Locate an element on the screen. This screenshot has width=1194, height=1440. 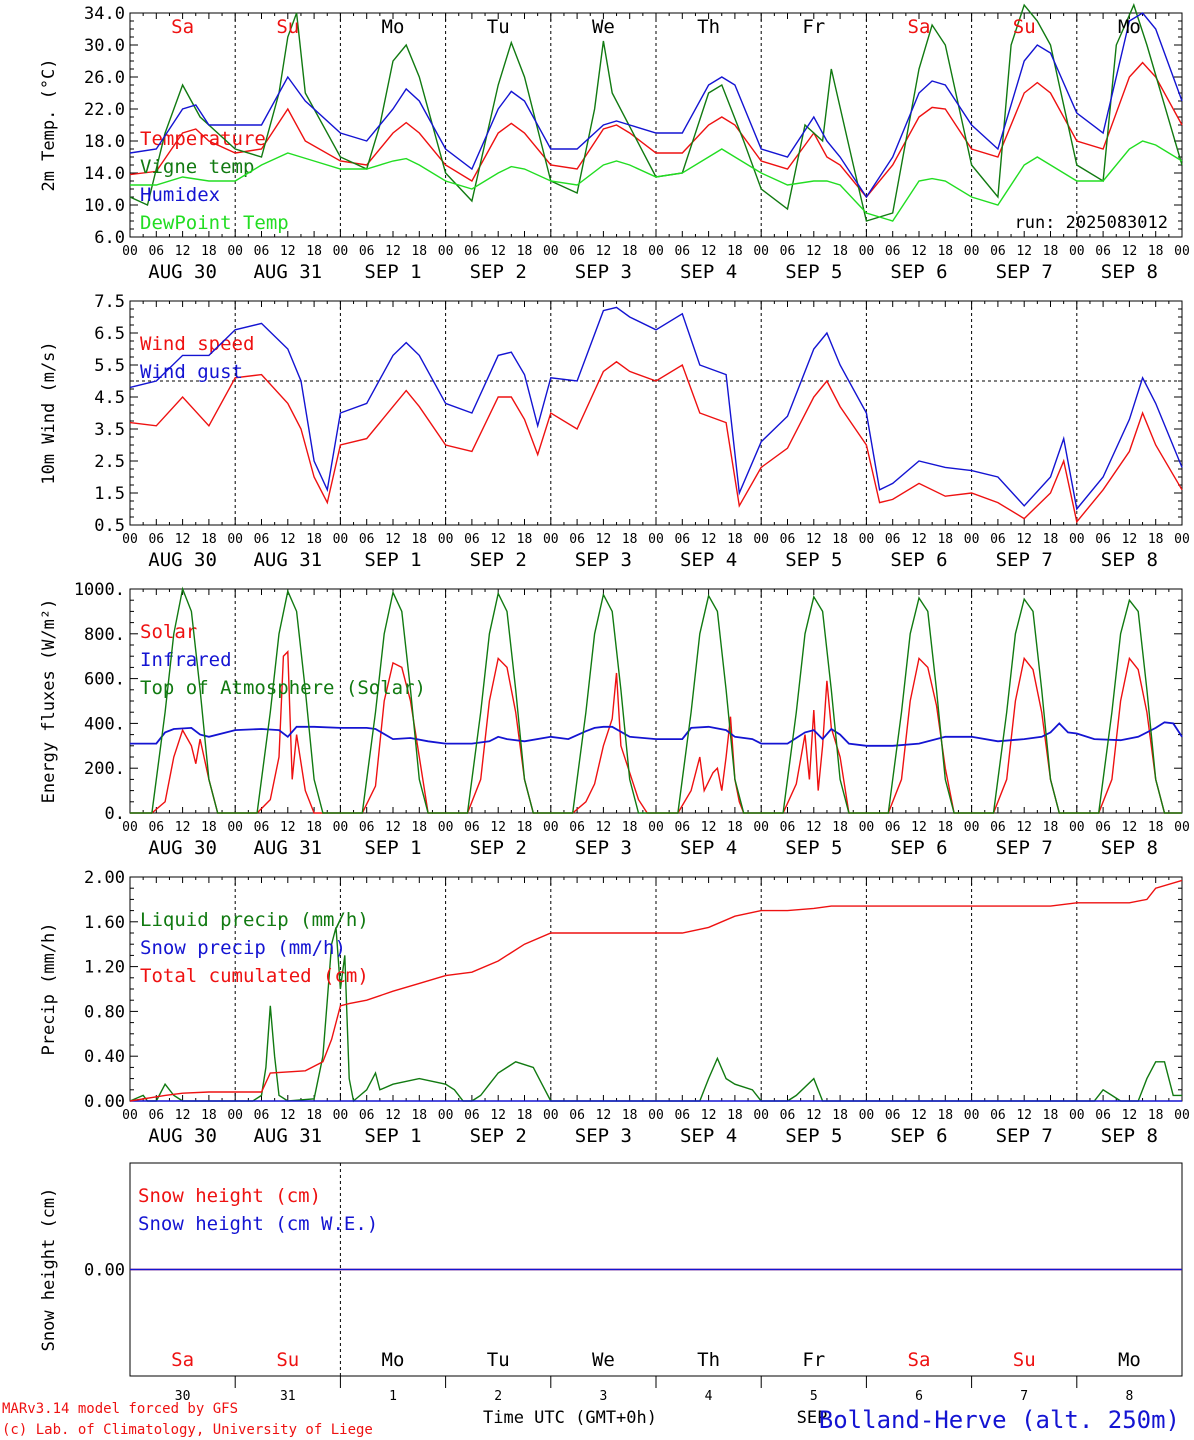
date-label: SEP 1 is located at coordinates (392, 848).